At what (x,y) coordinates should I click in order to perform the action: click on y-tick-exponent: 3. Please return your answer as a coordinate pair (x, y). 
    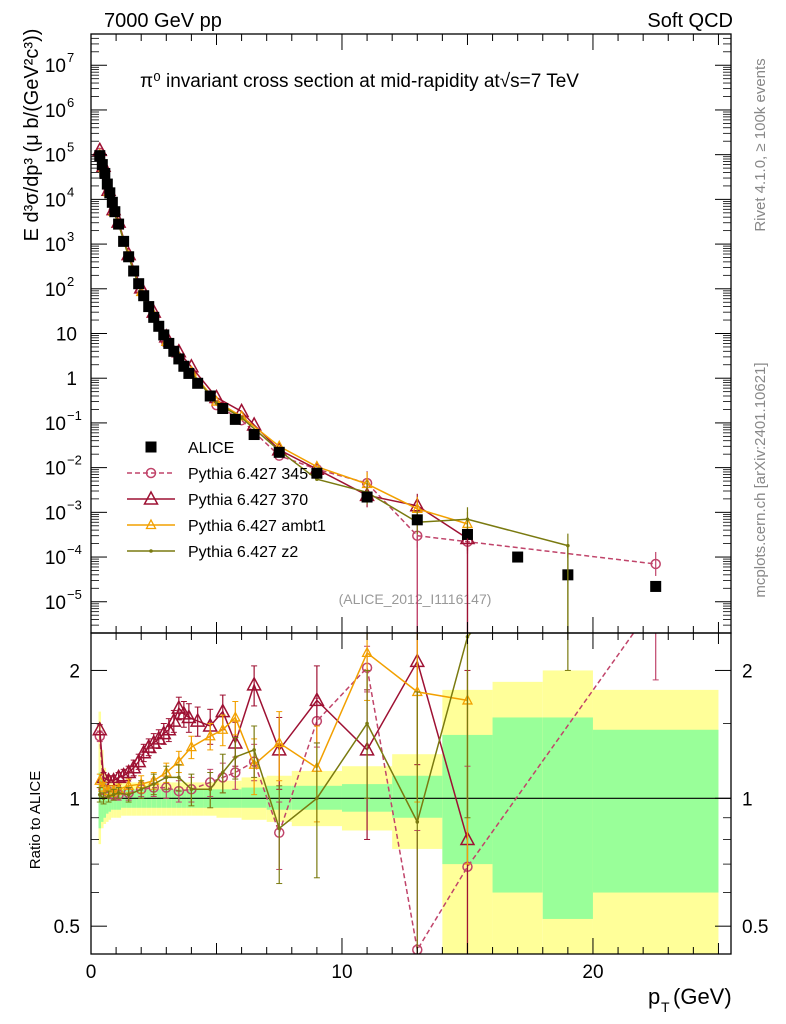
    Looking at the image, I should click on (70, 236).